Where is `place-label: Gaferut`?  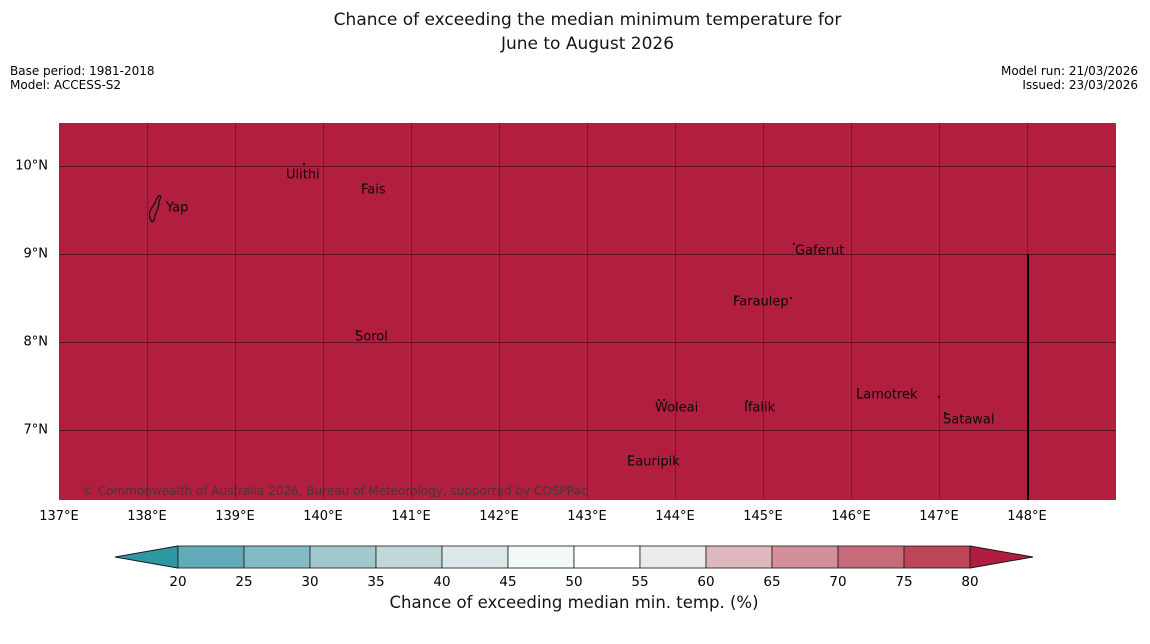 place-label: Gaferut is located at coordinates (820, 251).